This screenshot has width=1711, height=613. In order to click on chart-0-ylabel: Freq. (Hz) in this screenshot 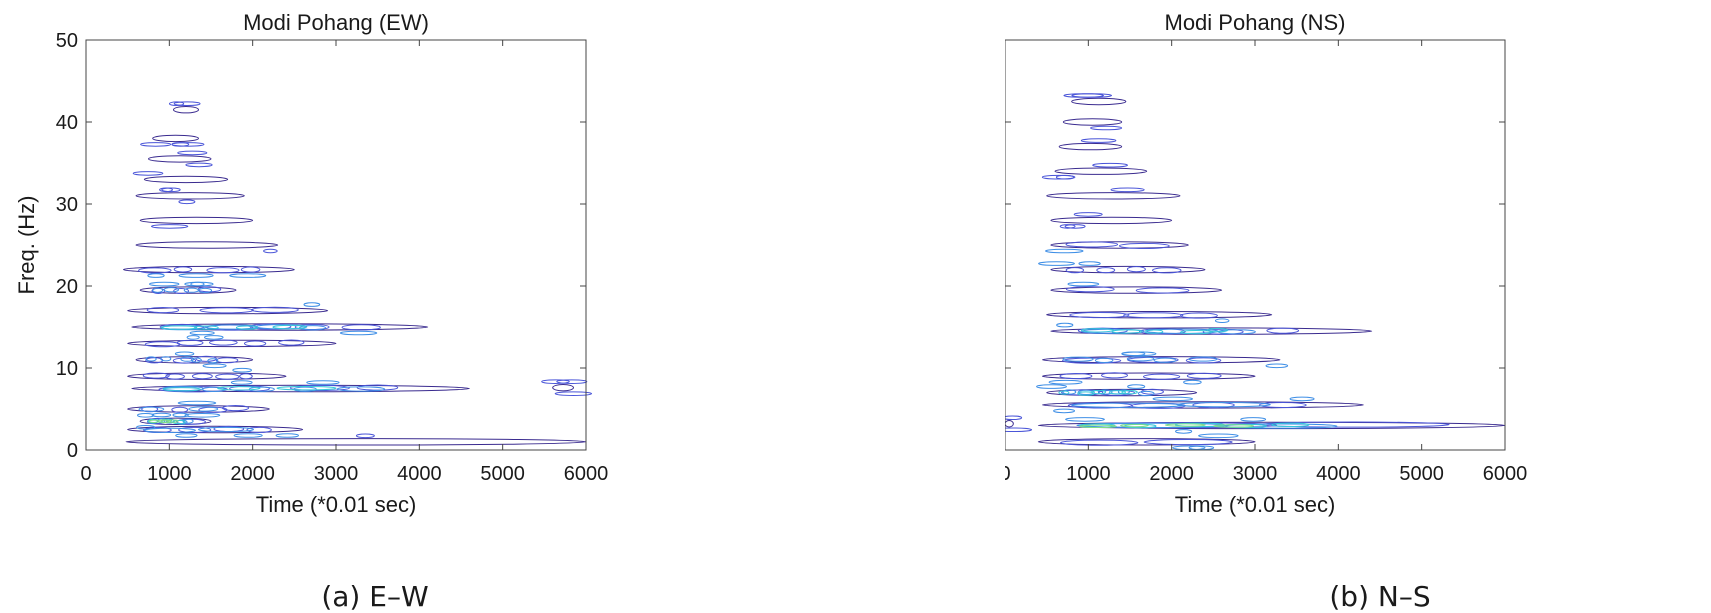, I will do `click(26, 245)`.